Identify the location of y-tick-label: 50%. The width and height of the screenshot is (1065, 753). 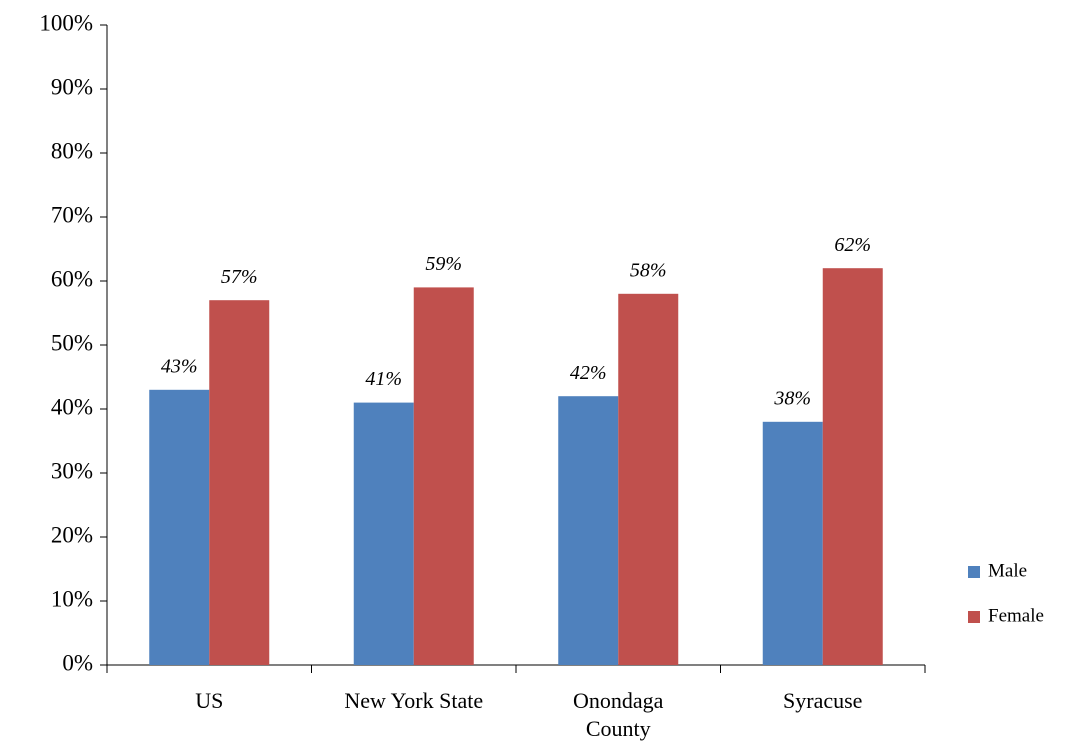
(72, 342).